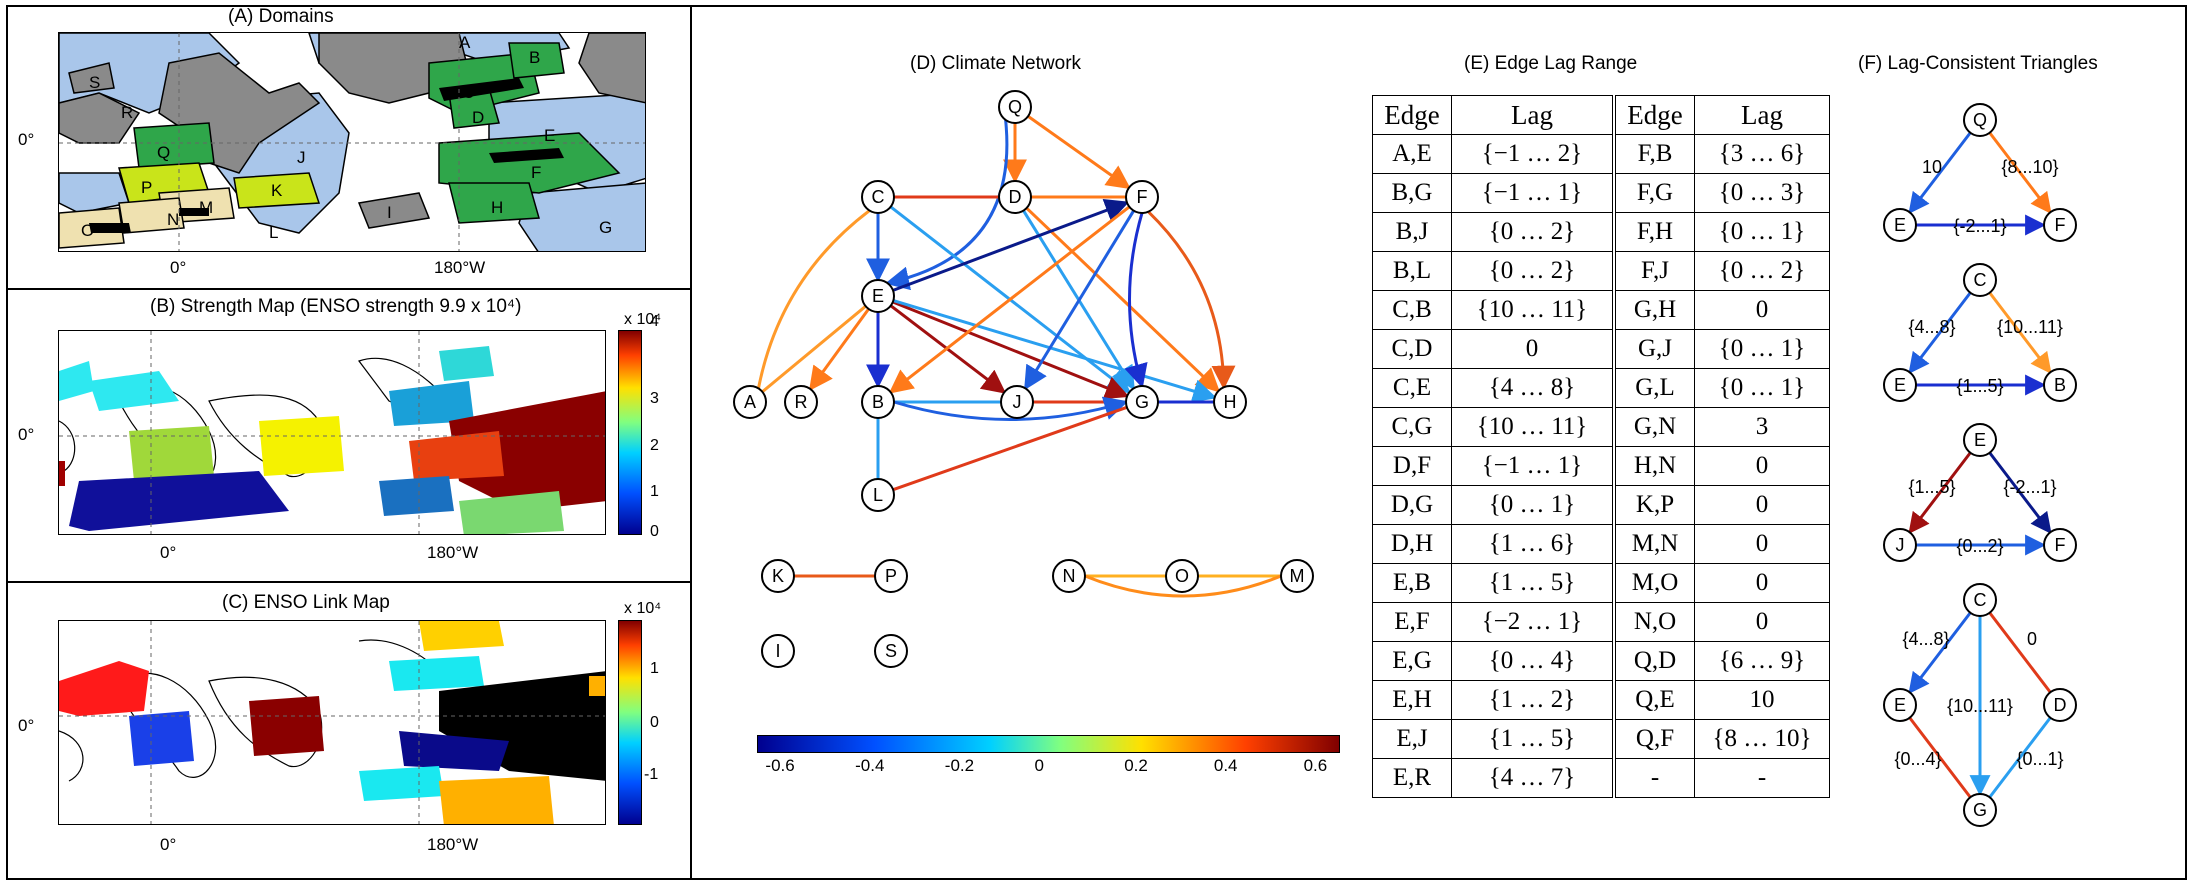  What do you see at coordinates (1533, 622) in the screenshot?
I see `lag-cell: {−2 … 1}` at bounding box center [1533, 622].